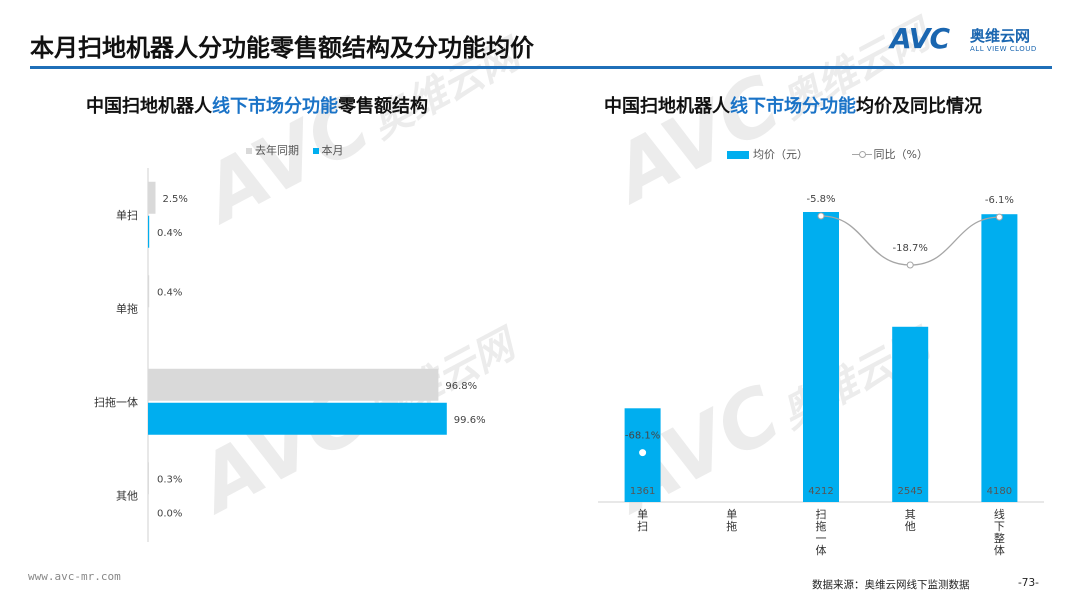  Describe the element at coordinates (127, 495) in the screenshot. I see `category-label: 其他` at that location.